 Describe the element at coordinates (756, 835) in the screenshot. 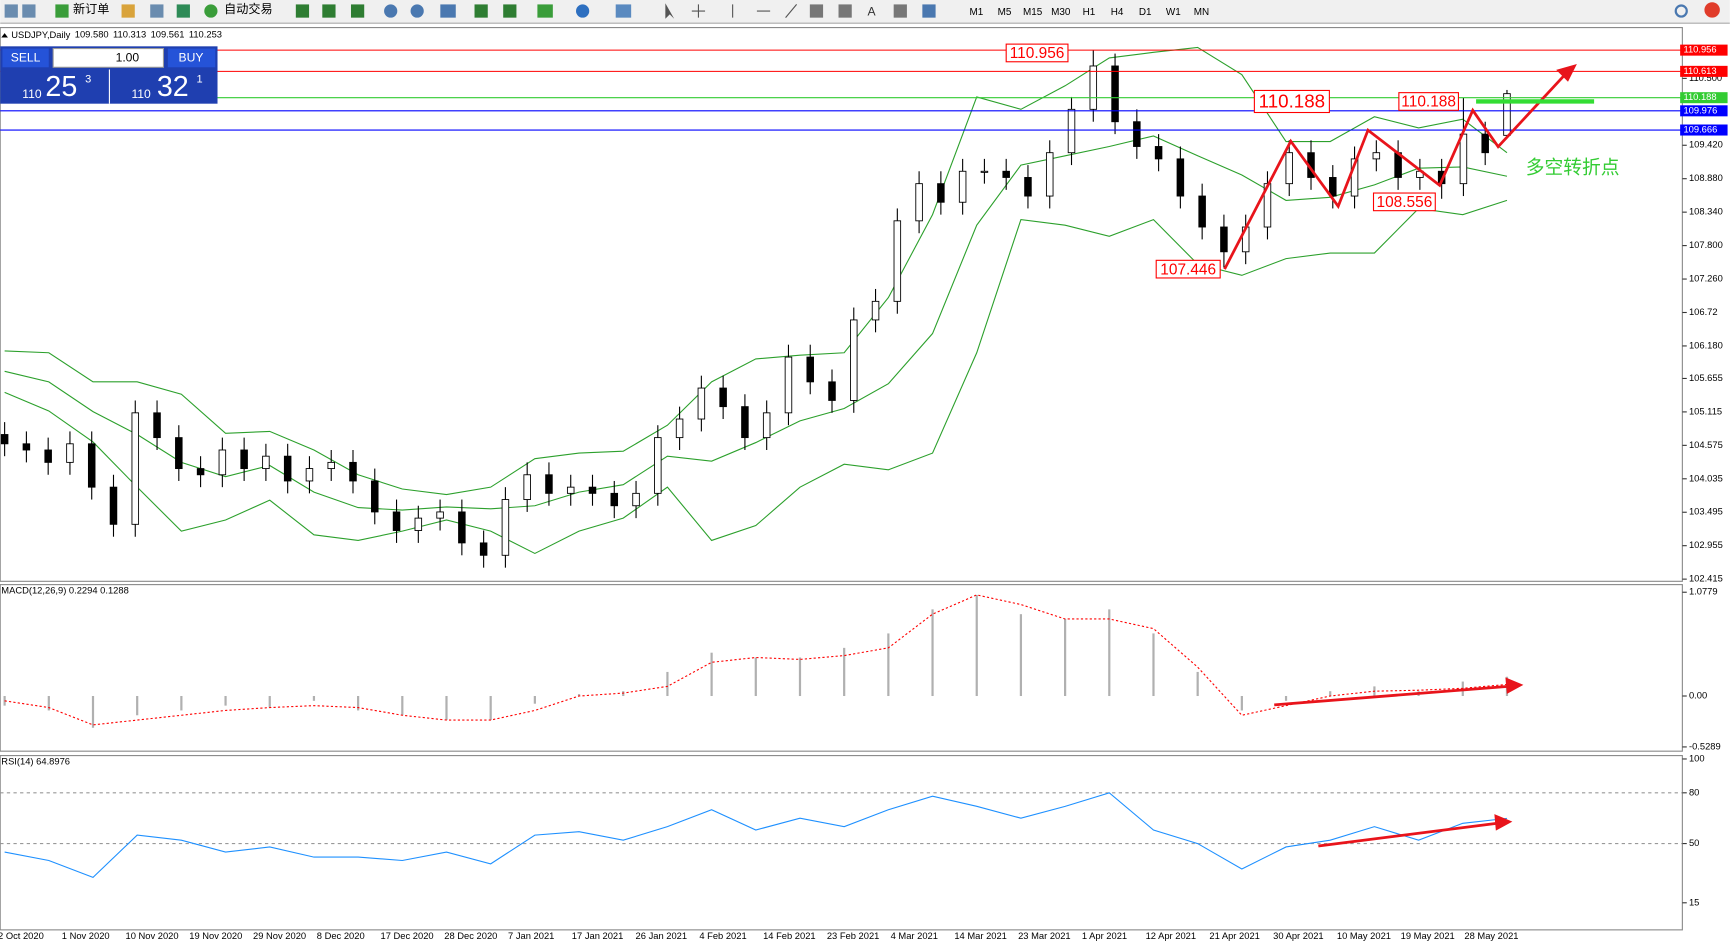

I see `rsi-line` at that location.